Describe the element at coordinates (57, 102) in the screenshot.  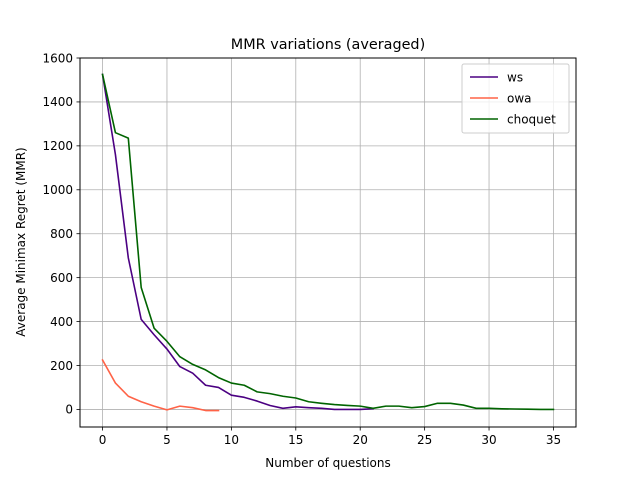
I see `y-tick-label: 1400` at that location.